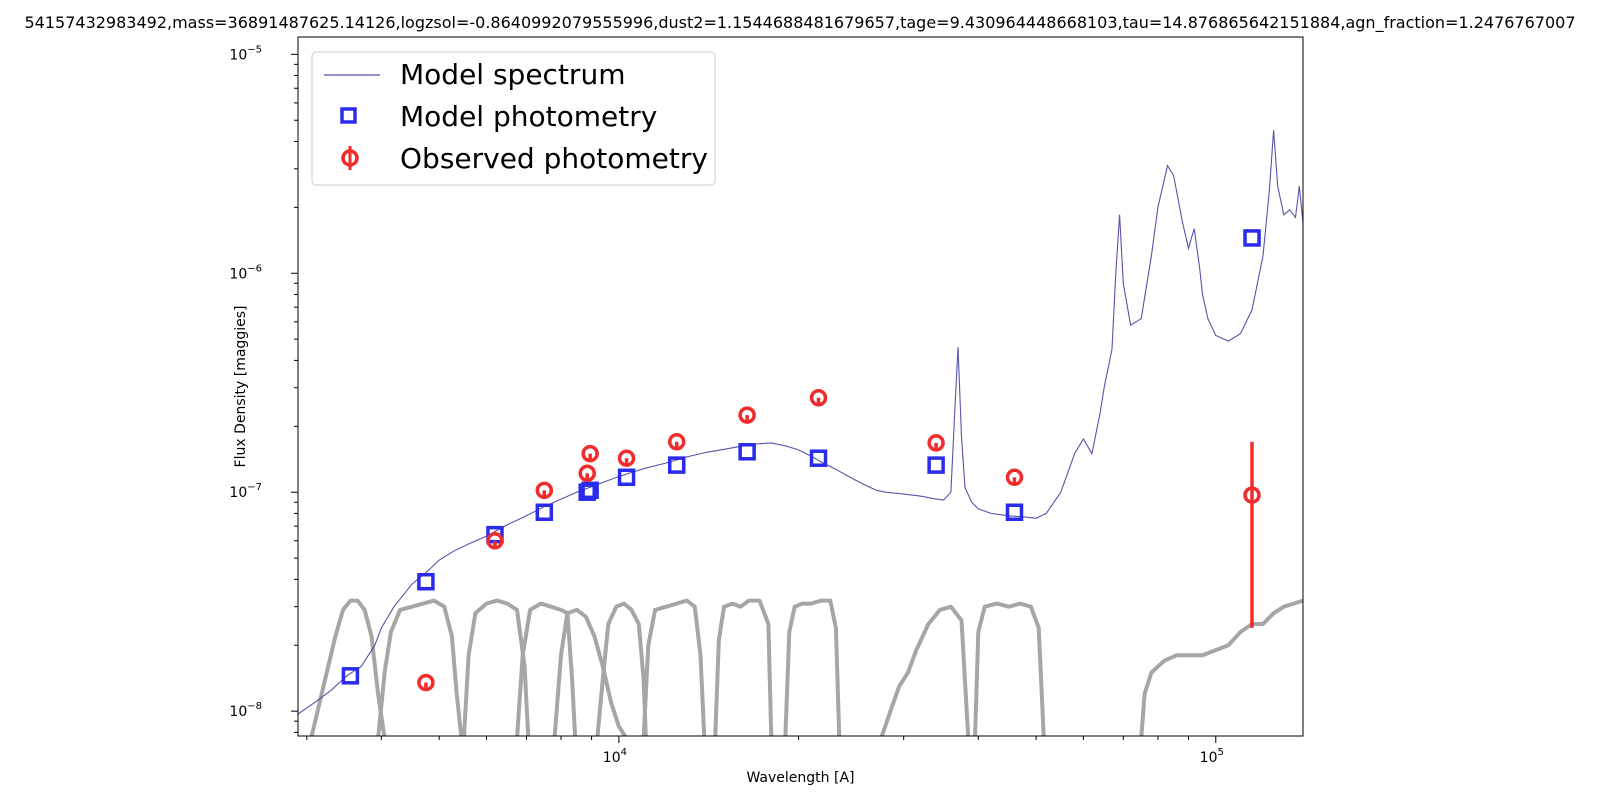 The height and width of the screenshot is (800, 1600). I want to click on filter-curve-W3, so click(1221, 667).